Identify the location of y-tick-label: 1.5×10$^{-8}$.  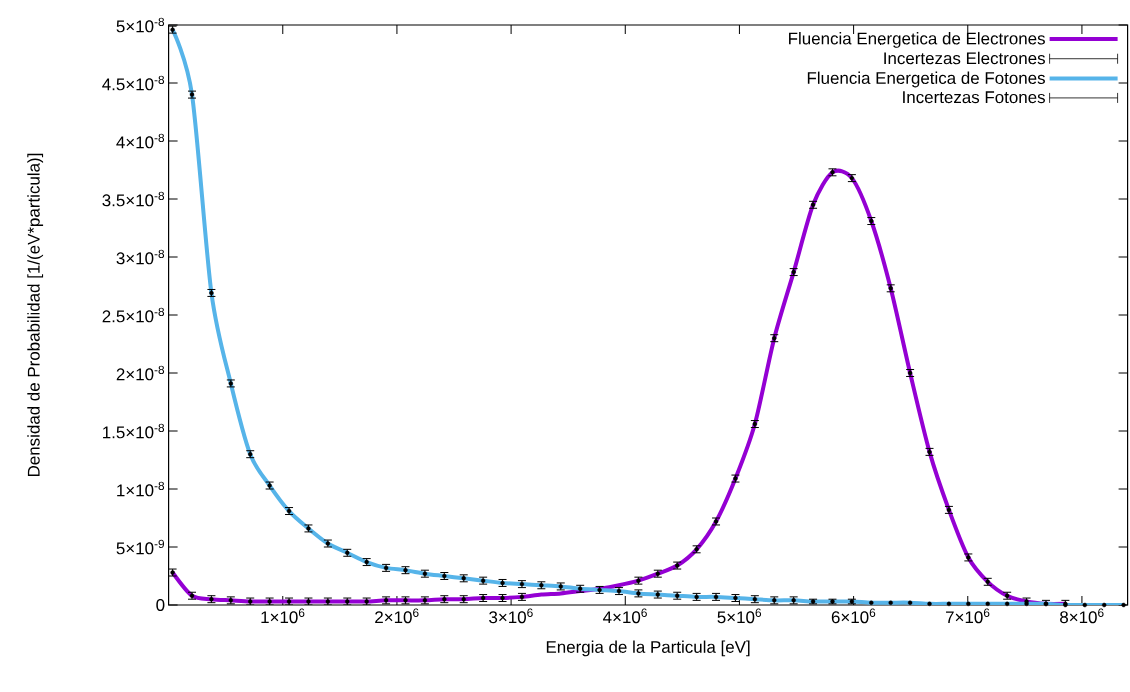
(134, 431).